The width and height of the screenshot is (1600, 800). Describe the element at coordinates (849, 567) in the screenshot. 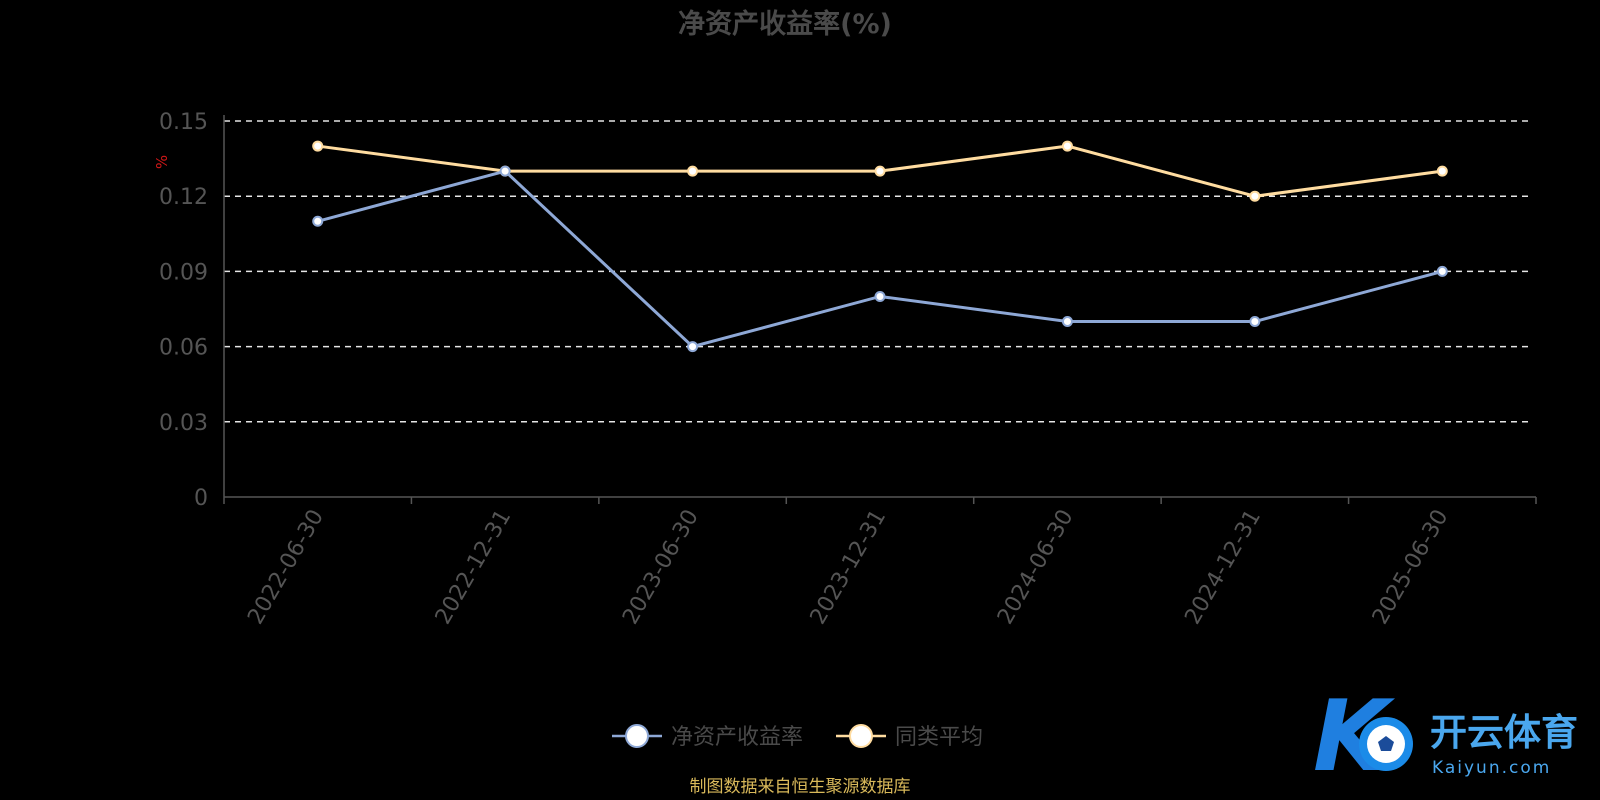

I see `x-tick-label: 2023-12-31` at that location.